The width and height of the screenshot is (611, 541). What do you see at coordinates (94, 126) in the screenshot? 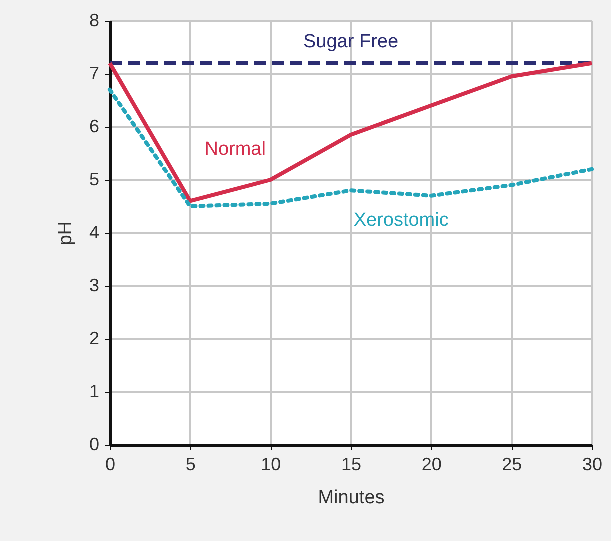
I see `y-tick-label: 6` at bounding box center [94, 126].